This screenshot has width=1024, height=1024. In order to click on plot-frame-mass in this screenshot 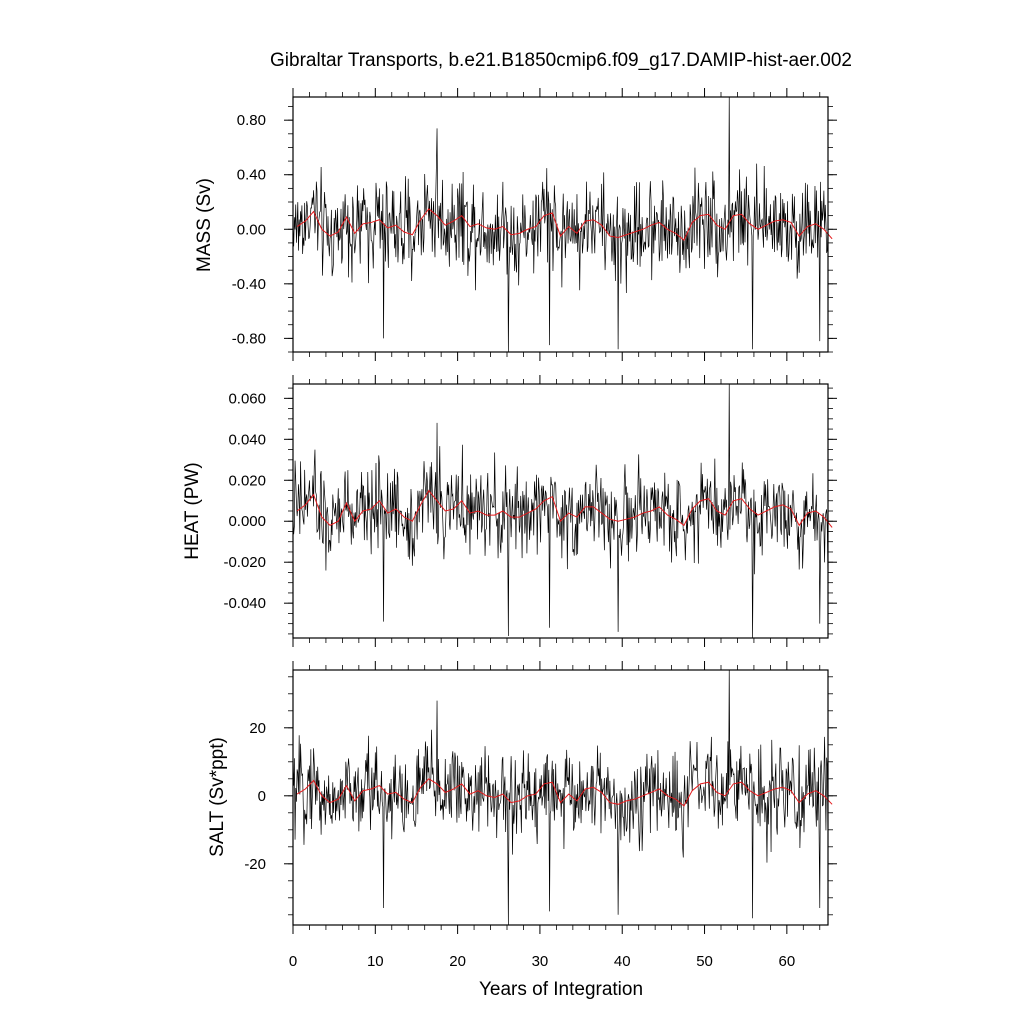, I will do `click(560, 224)`.